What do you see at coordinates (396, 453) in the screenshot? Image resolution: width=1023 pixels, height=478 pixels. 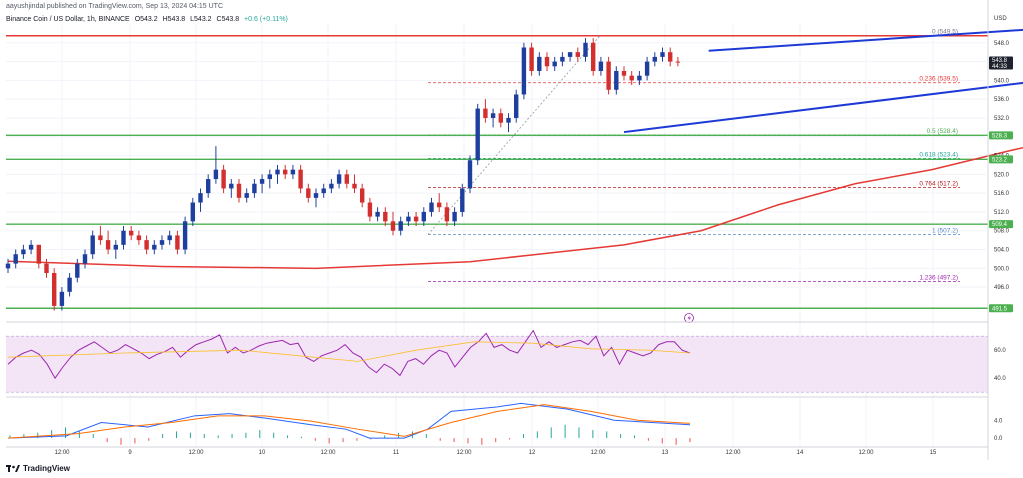 I see `x-tick-label: 11` at bounding box center [396, 453].